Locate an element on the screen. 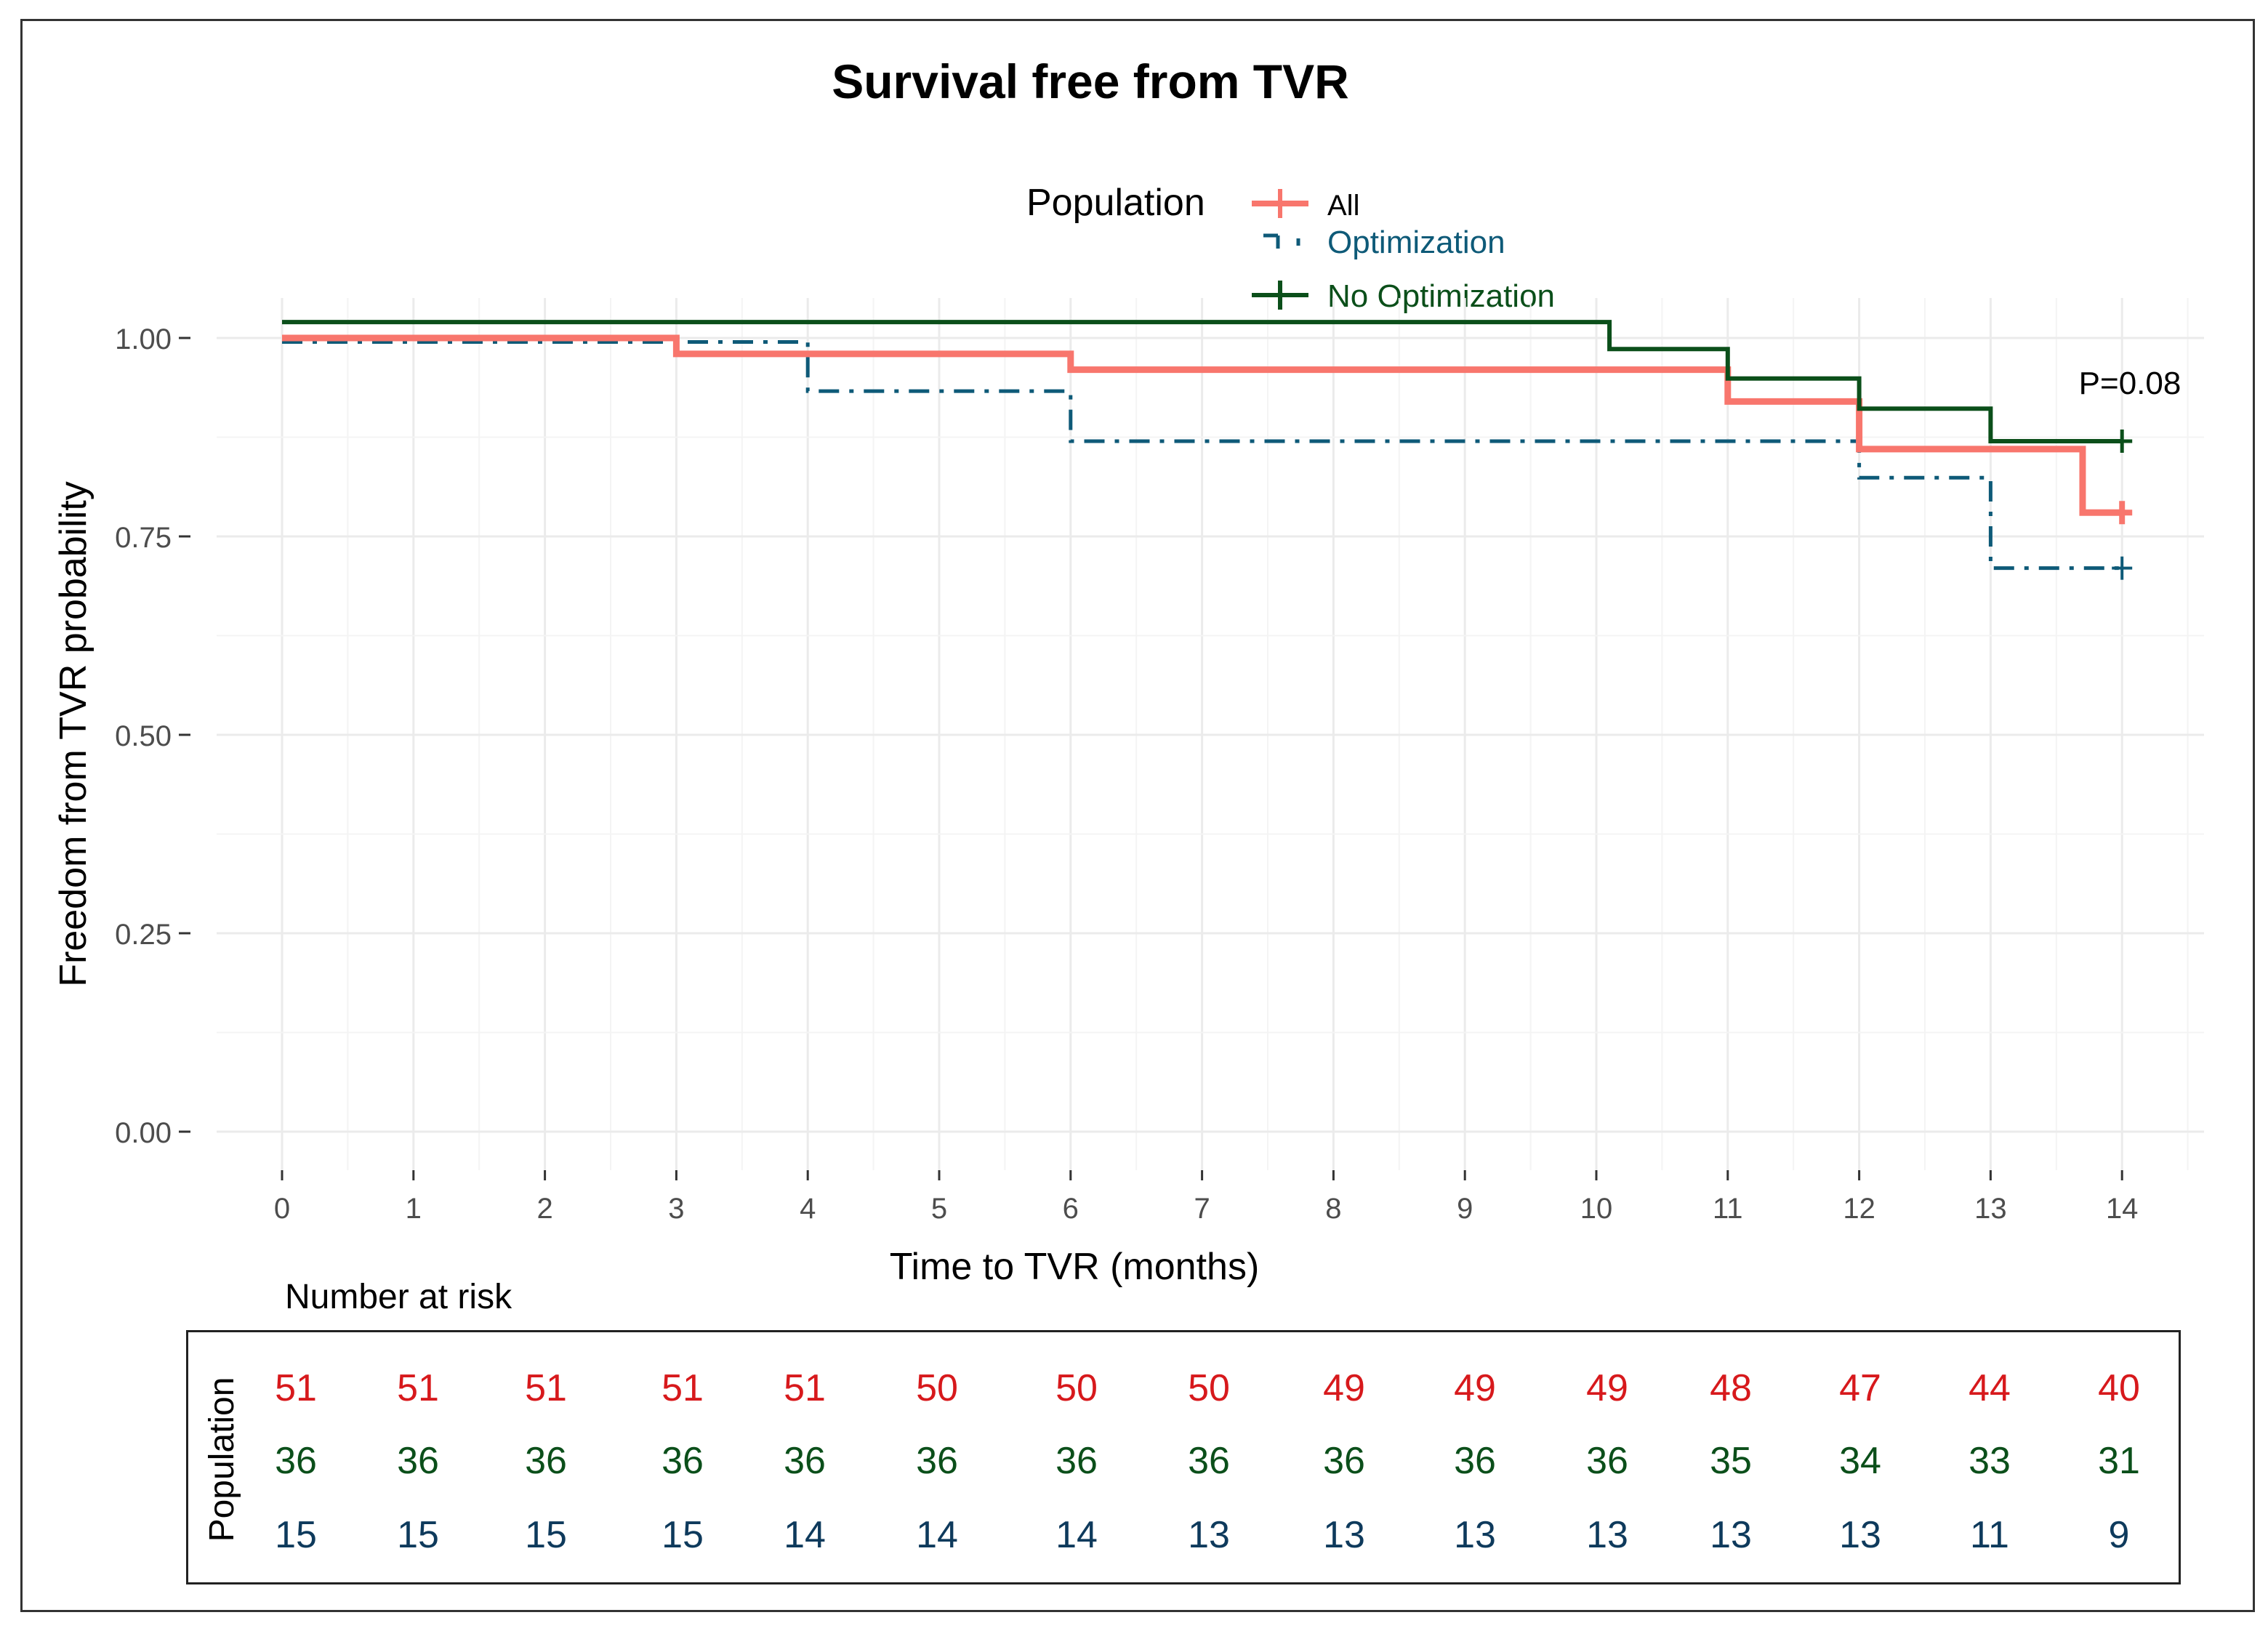 The image size is (2268, 1631). legend-label: No Optimization is located at coordinates (1441, 296).